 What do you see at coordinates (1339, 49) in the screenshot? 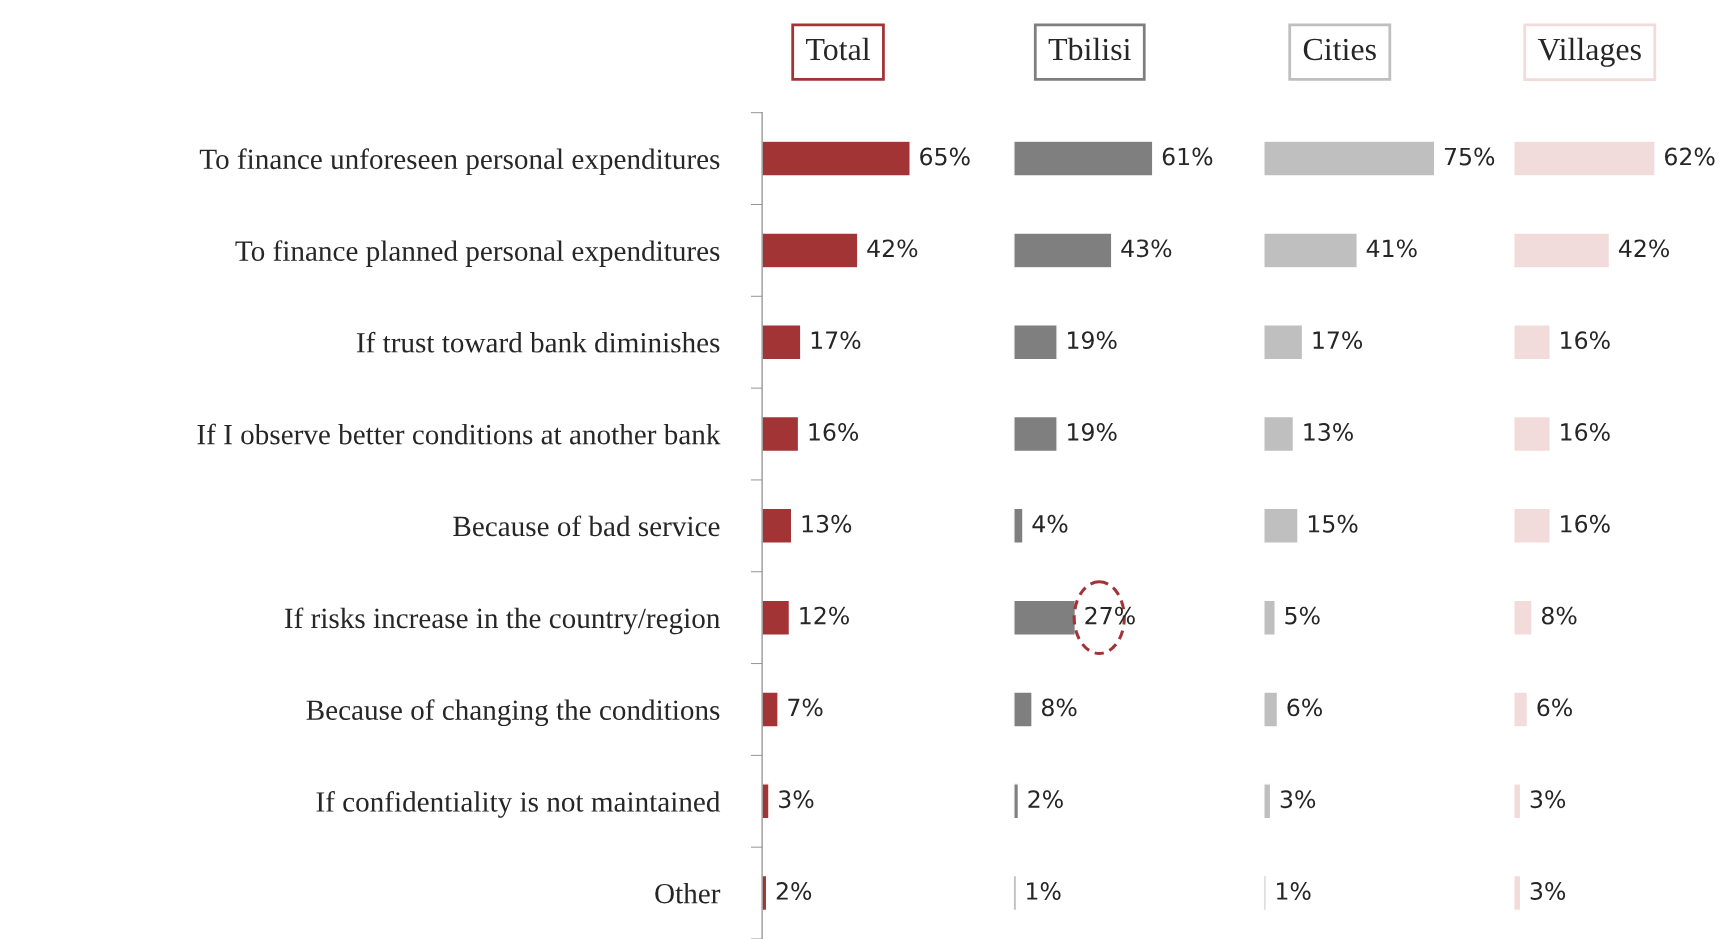
I see `chart-title: Cities` at bounding box center [1339, 49].